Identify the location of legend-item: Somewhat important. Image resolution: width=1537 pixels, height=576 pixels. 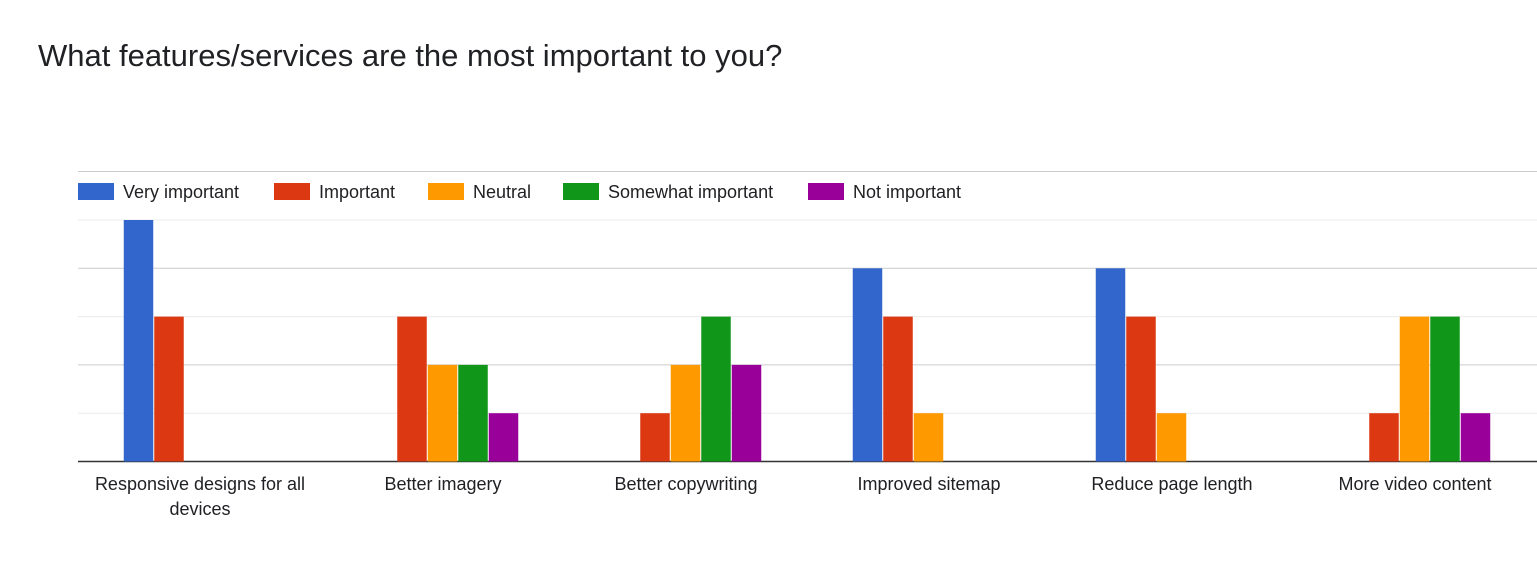
(668, 192).